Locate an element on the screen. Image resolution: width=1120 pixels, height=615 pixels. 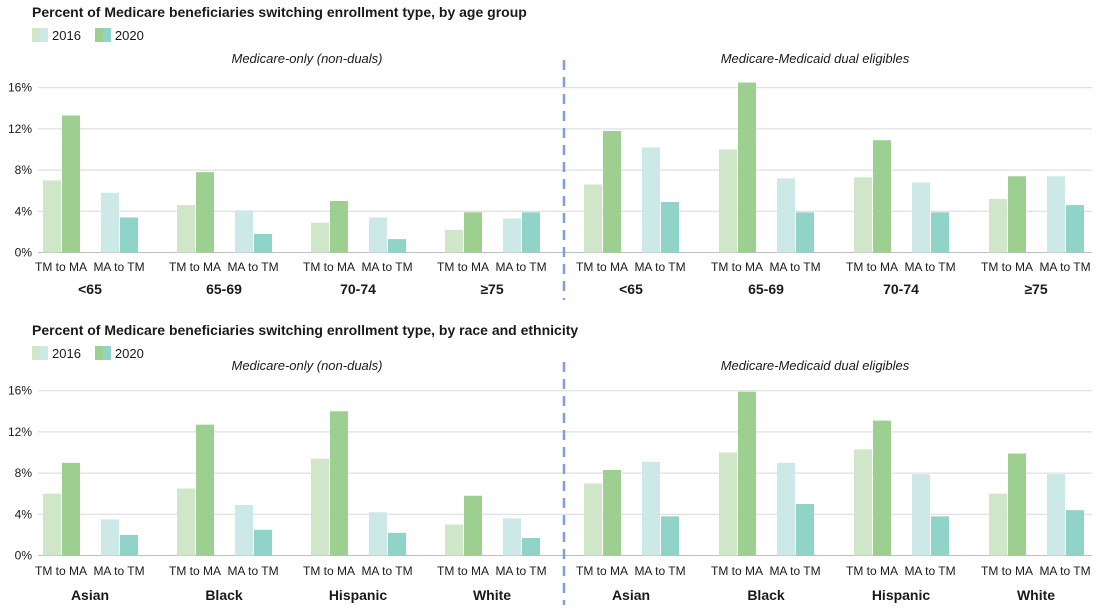
y-tick-label: 16% is located at coordinates (20, 88).